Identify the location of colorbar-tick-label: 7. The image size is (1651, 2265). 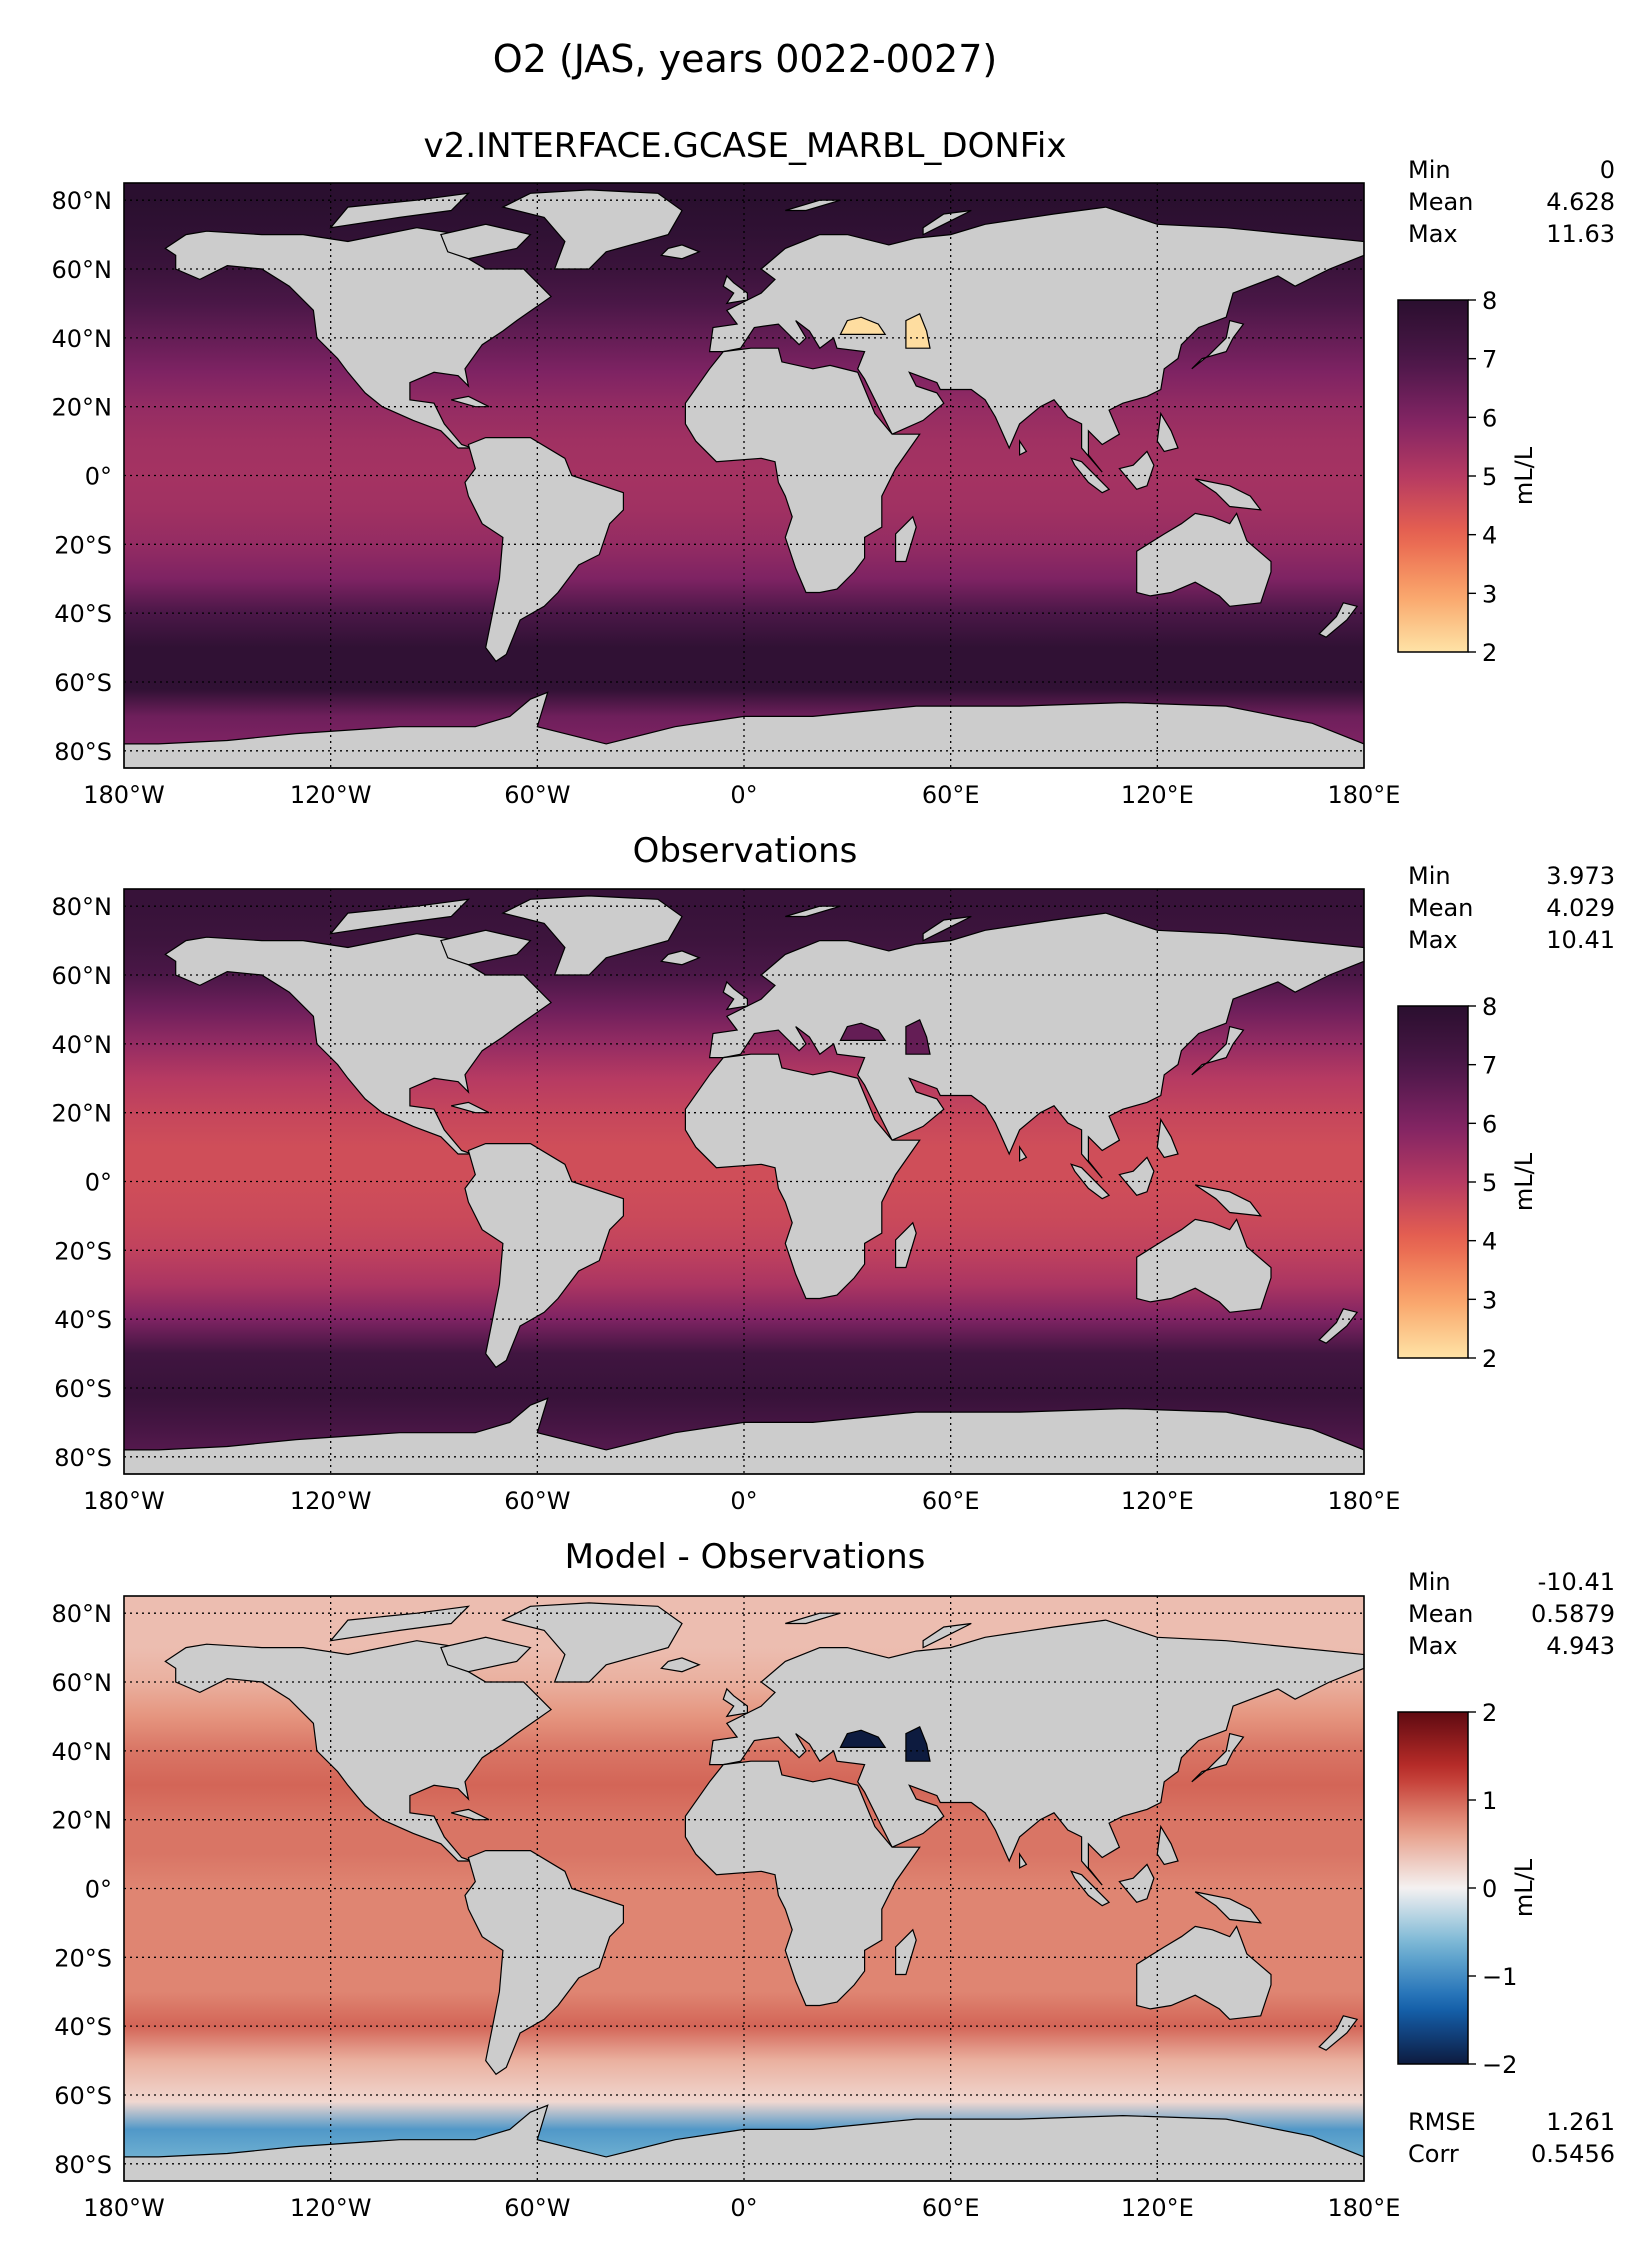
(1489, 1066).